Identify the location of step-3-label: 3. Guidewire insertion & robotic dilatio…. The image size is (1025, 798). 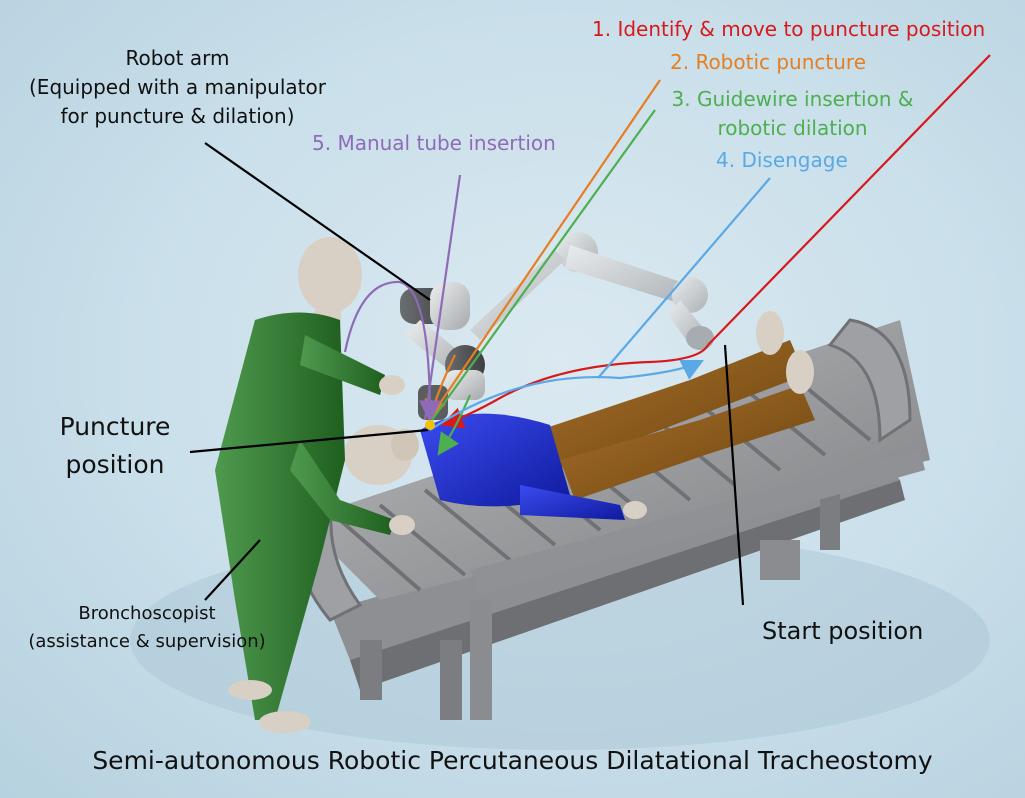
(792, 114).